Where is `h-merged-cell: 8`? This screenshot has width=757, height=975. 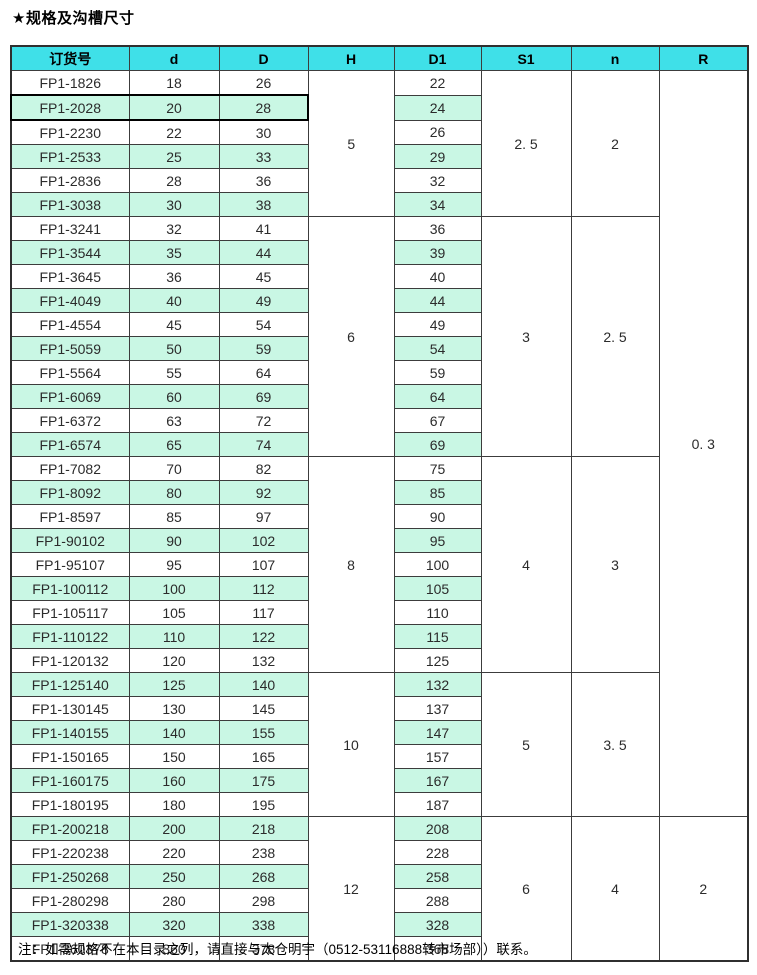 h-merged-cell: 8 is located at coordinates (351, 564).